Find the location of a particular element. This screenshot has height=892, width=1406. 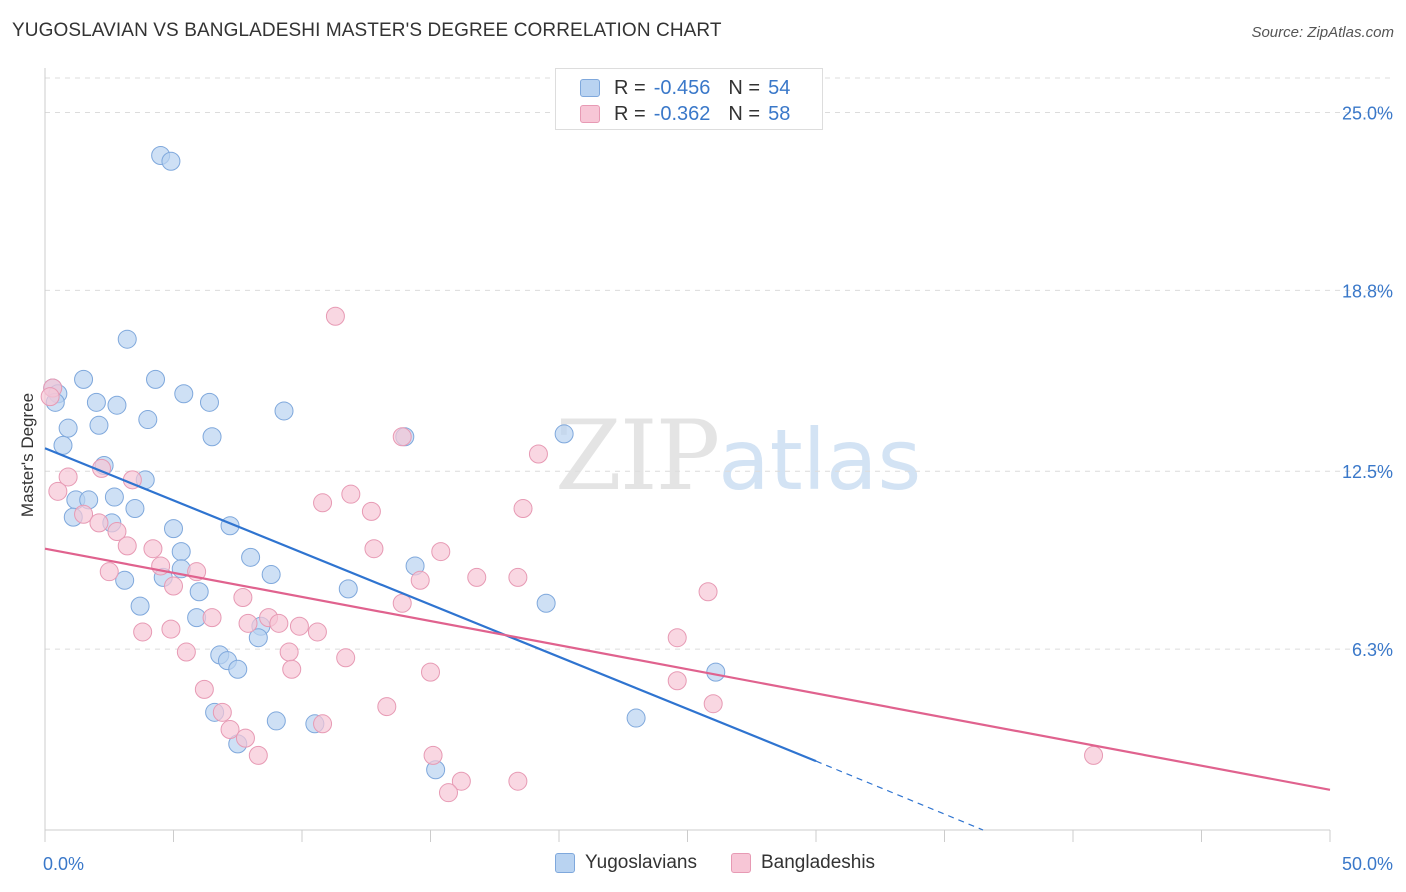

stats-legend: R = -0.456 N = 54 R = -0.362 N = 58 is located at coordinates (689, 99).